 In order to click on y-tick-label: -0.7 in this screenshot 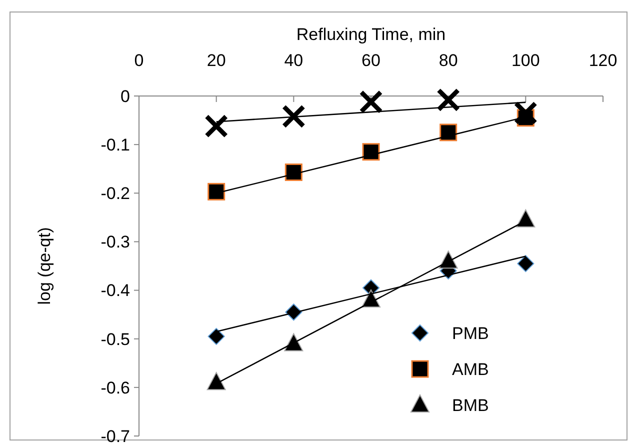, I will do `click(115, 436)`.